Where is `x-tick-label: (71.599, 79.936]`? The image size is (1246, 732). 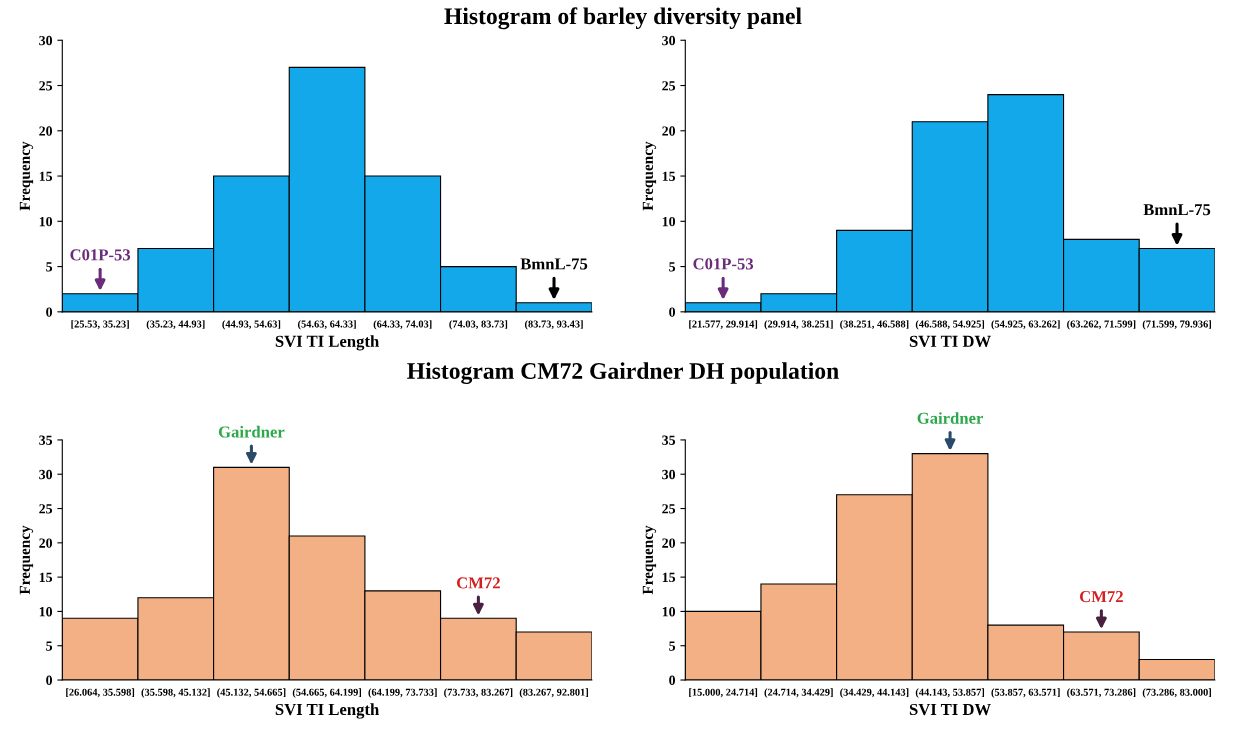 x-tick-label: (71.599, 79.936] is located at coordinates (1176, 325).